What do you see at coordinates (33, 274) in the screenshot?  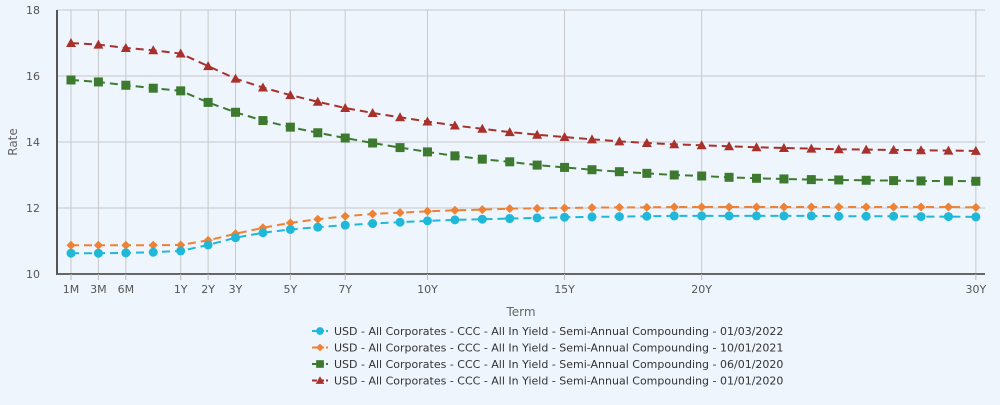 I see `y-tick-label: 10` at bounding box center [33, 274].